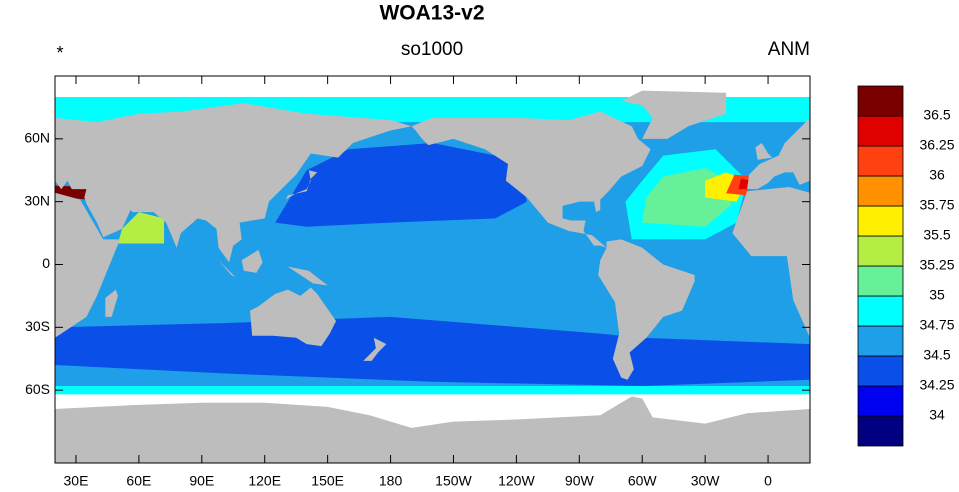 The width and height of the screenshot is (959, 492). I want to click on colorbar-label: 36, so click(937, 175).